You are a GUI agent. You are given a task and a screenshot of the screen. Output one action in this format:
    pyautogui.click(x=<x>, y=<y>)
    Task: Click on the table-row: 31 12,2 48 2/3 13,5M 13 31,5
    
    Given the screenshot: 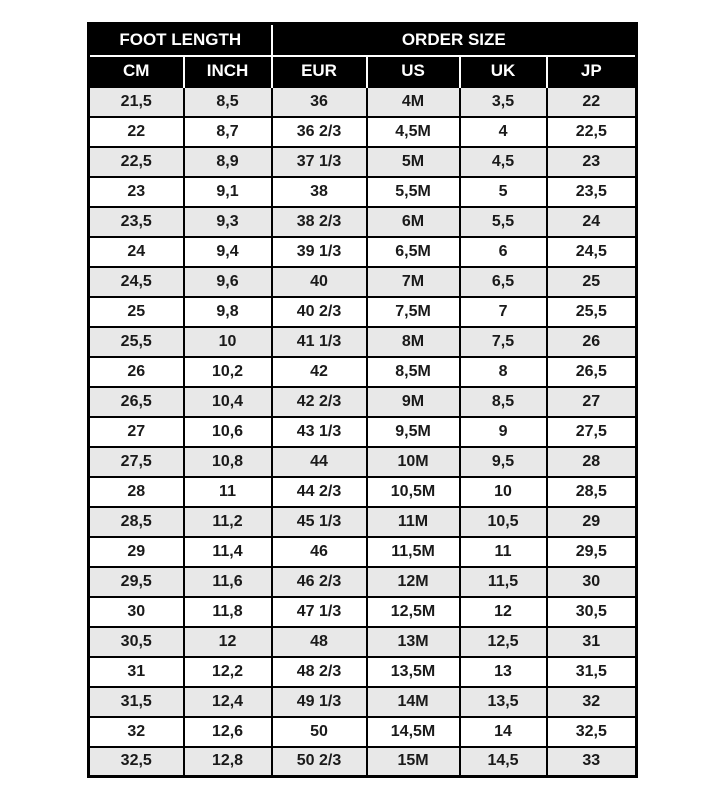 What is the action you would take?
    pyautogui.click(x=362, y=671)
    